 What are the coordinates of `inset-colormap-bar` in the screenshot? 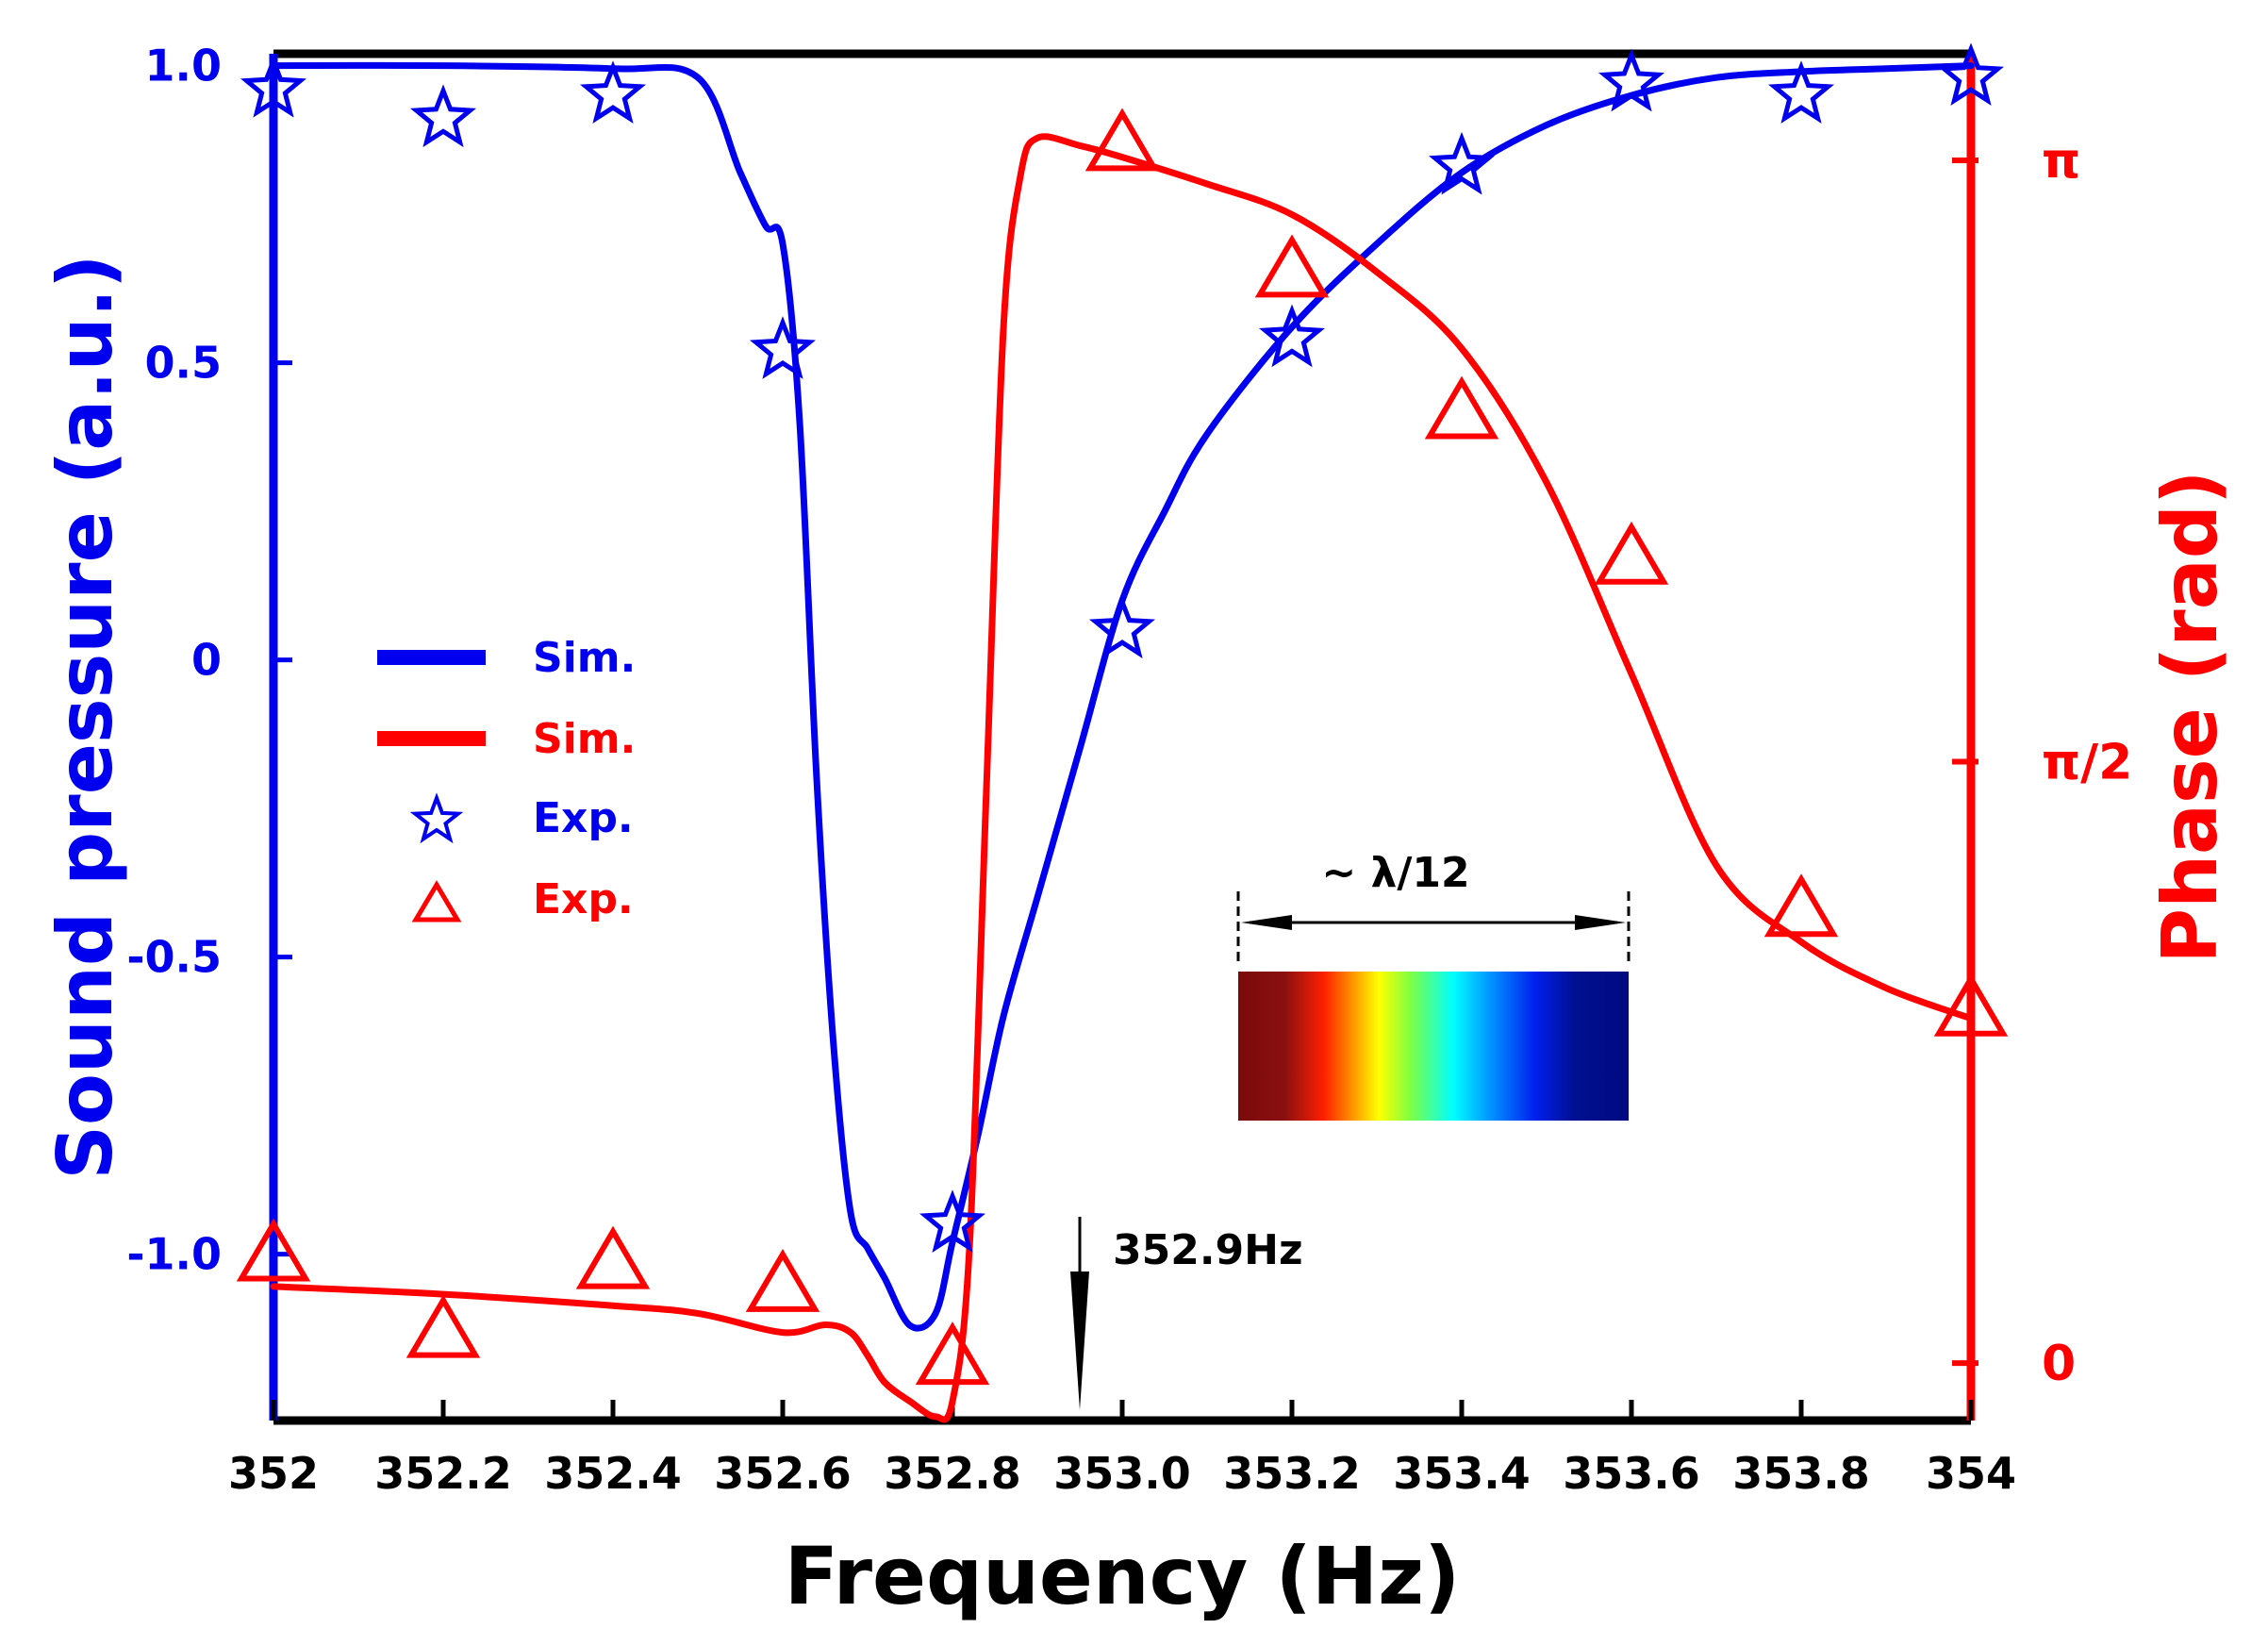 It's located at (1433, 1046).